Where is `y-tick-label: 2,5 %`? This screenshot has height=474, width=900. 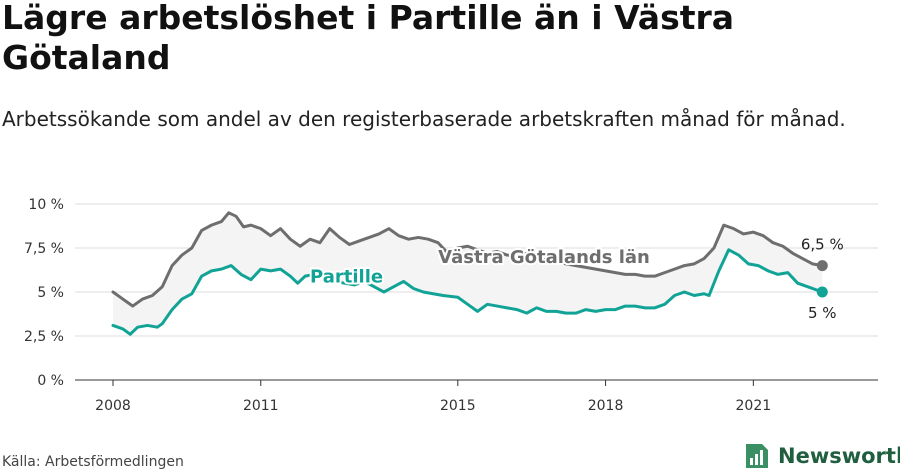 y-tick-label: 2,5 % is located at coordinates (44, 337).